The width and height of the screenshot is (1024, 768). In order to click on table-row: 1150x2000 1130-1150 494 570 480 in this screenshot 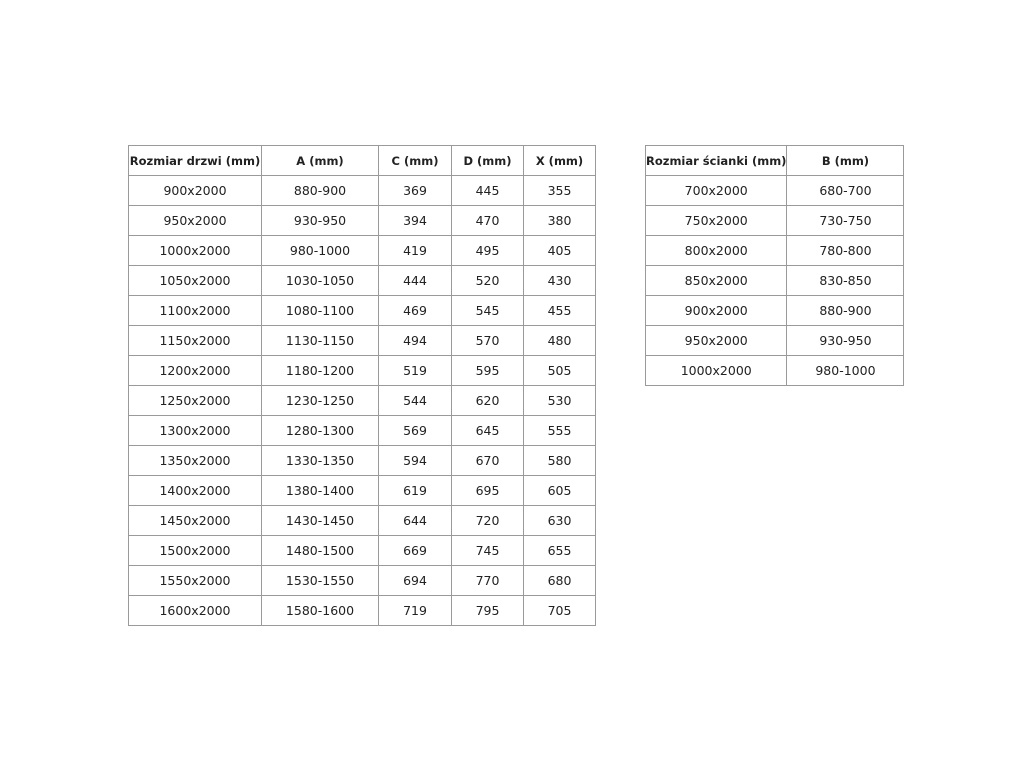, I will do `click(362, 340)`.